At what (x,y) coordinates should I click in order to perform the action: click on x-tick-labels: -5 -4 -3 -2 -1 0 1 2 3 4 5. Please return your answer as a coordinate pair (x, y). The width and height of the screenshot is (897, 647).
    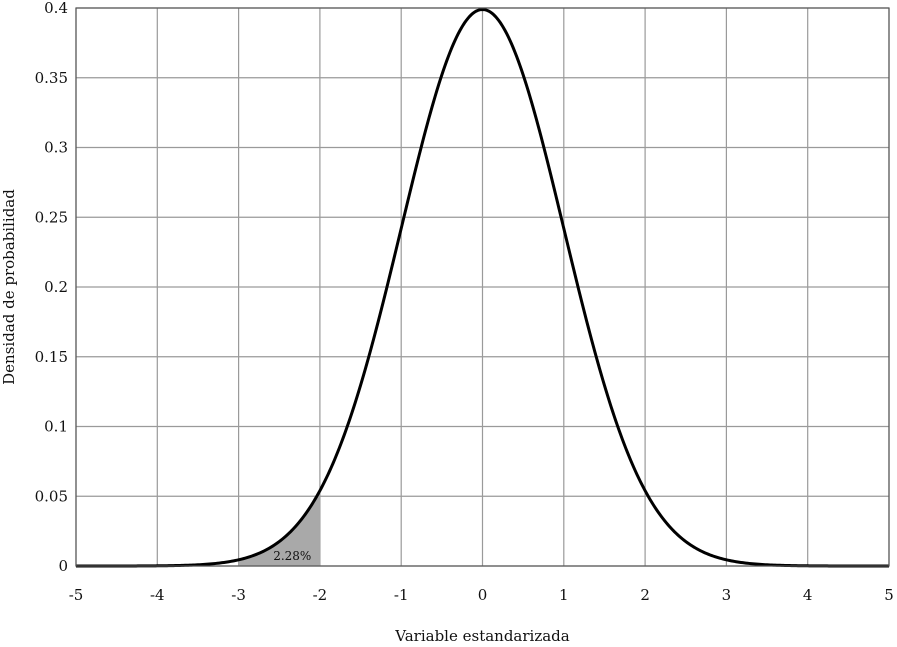
    Looking at the image, I should click on (481, 595).